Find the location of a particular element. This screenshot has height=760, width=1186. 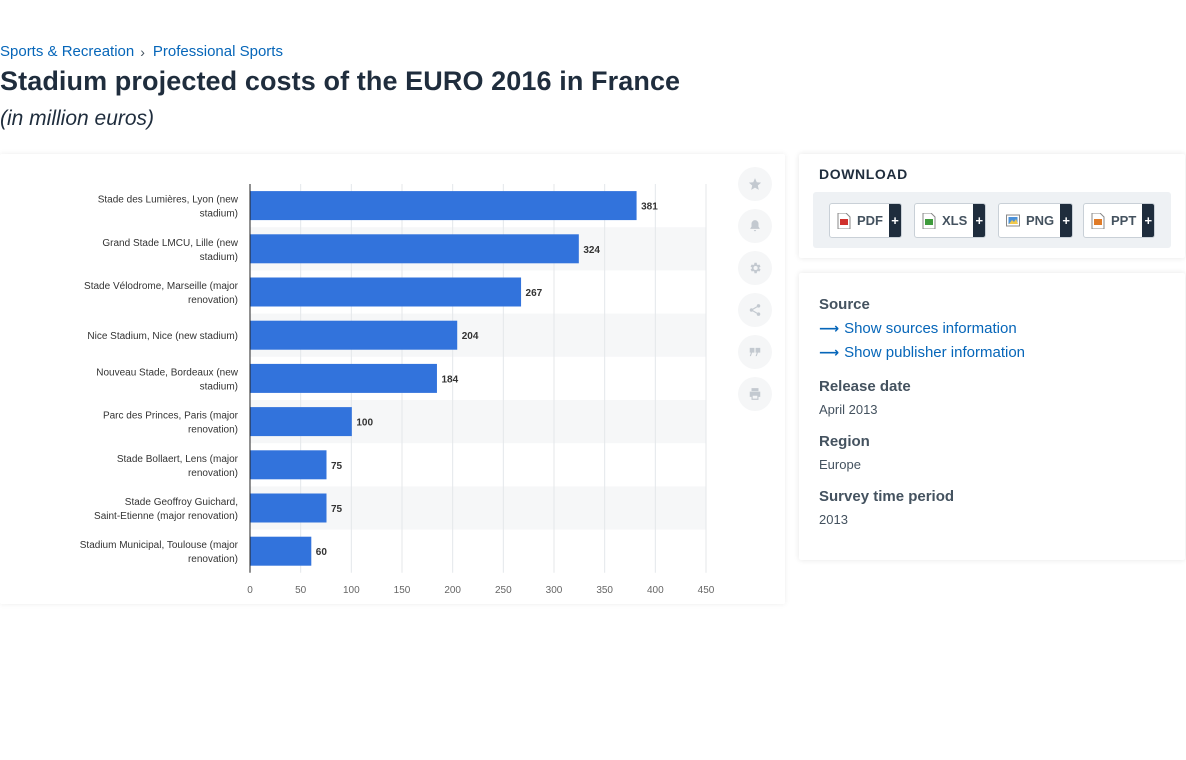

category-label-line: Grand Stade LMCU, Lille (new is located at coordinates (170, 243).